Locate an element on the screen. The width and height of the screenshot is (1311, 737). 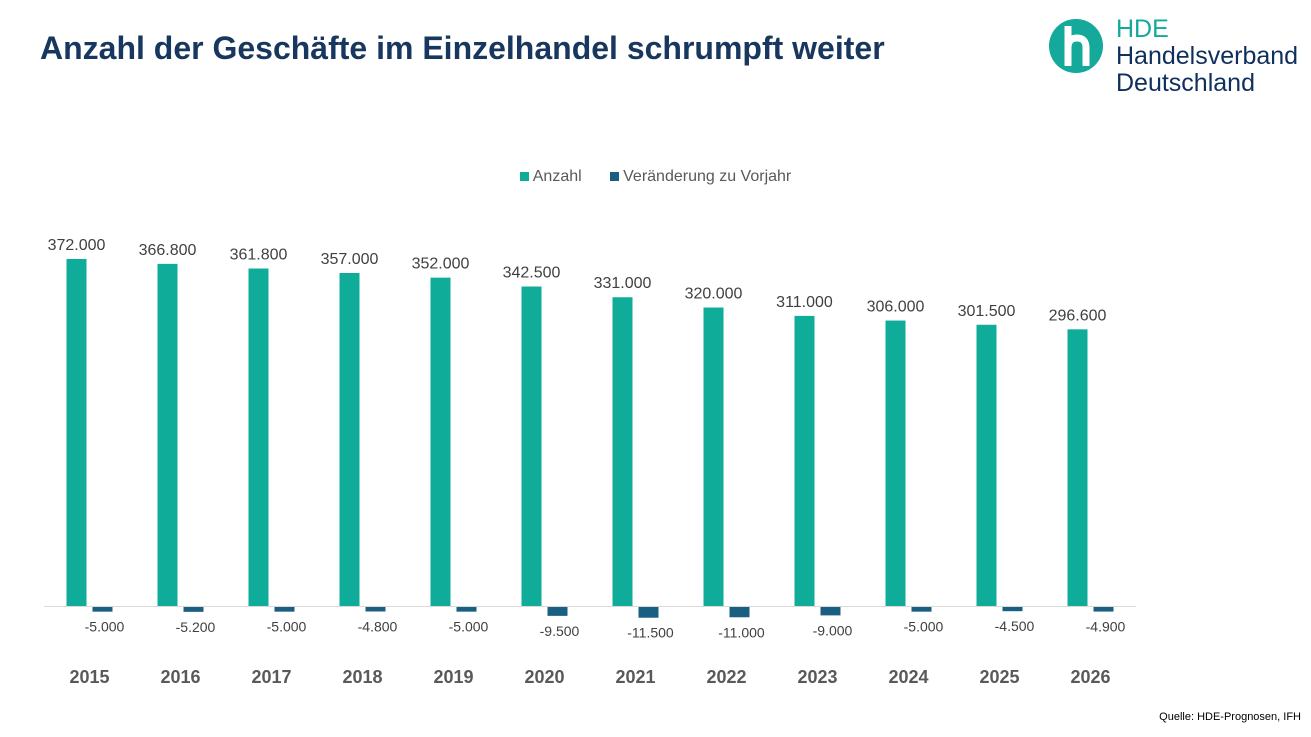
data-label-veraenderung: -4.500 is located at coordinates (1015, 626).